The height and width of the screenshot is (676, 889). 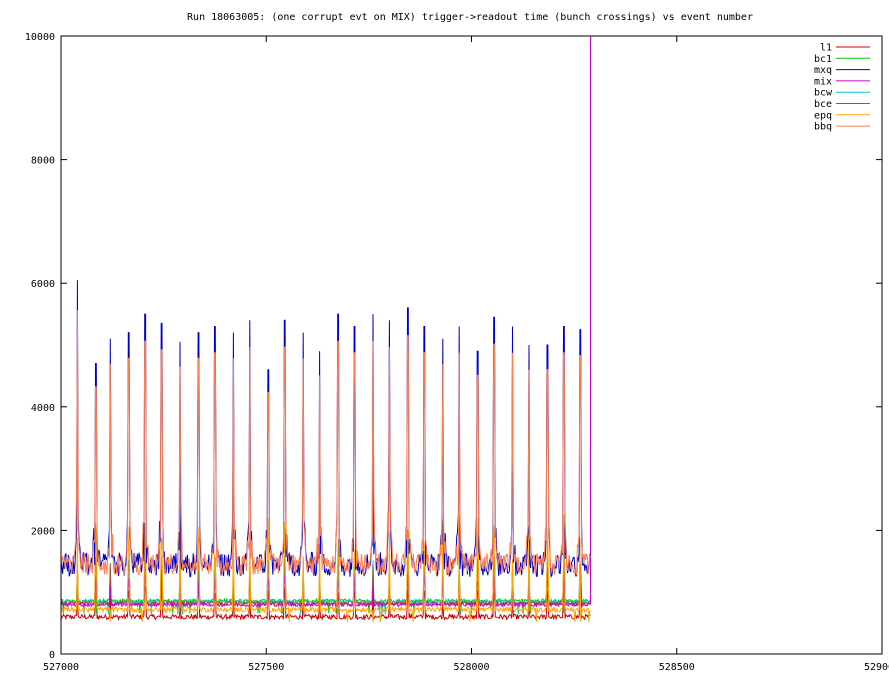 I want to click on y-tick-label: 10000, so click(x=40, y=37).